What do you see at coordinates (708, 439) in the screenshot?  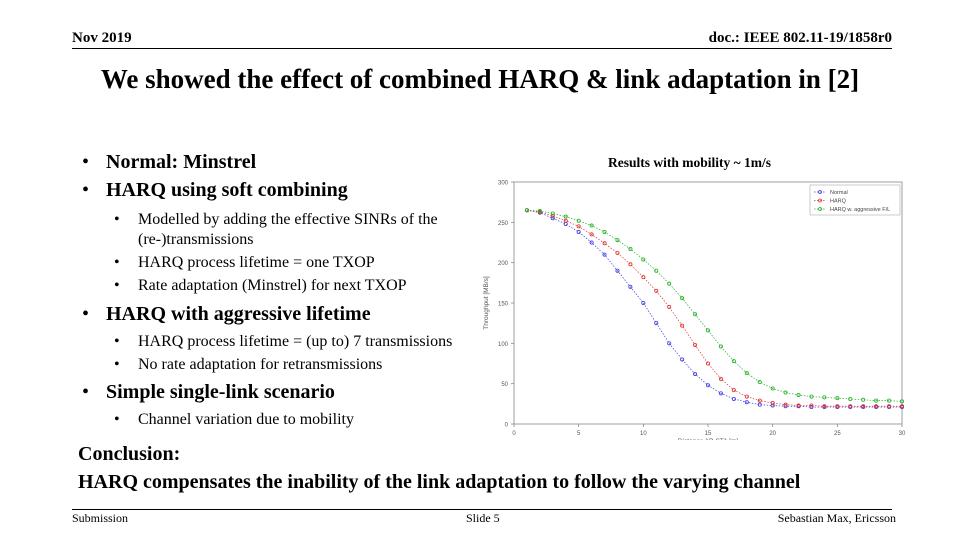 I see `x-axis-label: Distance AP-STA [m]` at bounding box center [708, 439].